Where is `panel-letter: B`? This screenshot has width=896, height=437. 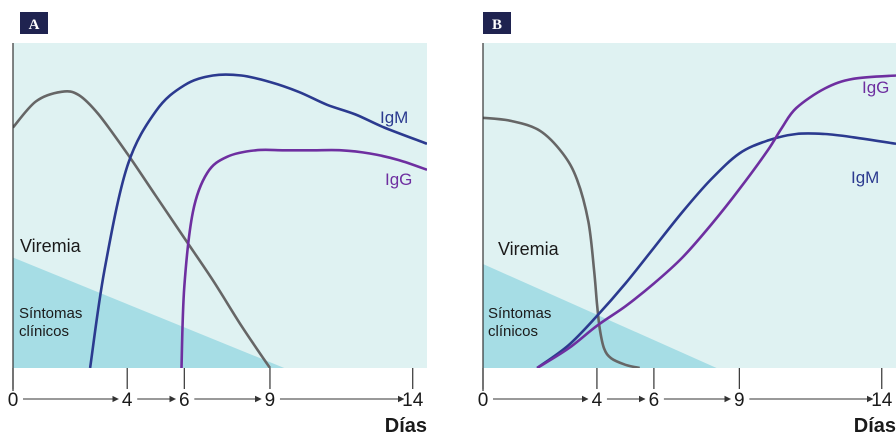
panel-letter: B is located at coordinates (497, 25).